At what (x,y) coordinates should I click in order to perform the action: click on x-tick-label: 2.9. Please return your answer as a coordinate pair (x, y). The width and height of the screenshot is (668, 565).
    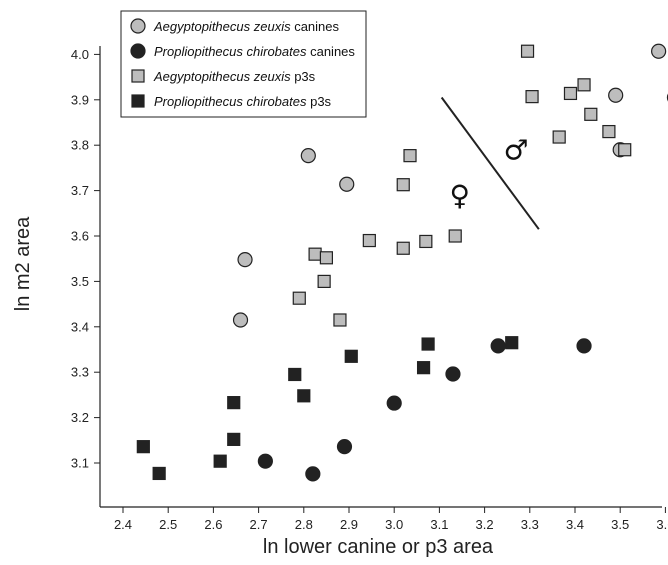
    Looking at the image, I should click on (349, 524).